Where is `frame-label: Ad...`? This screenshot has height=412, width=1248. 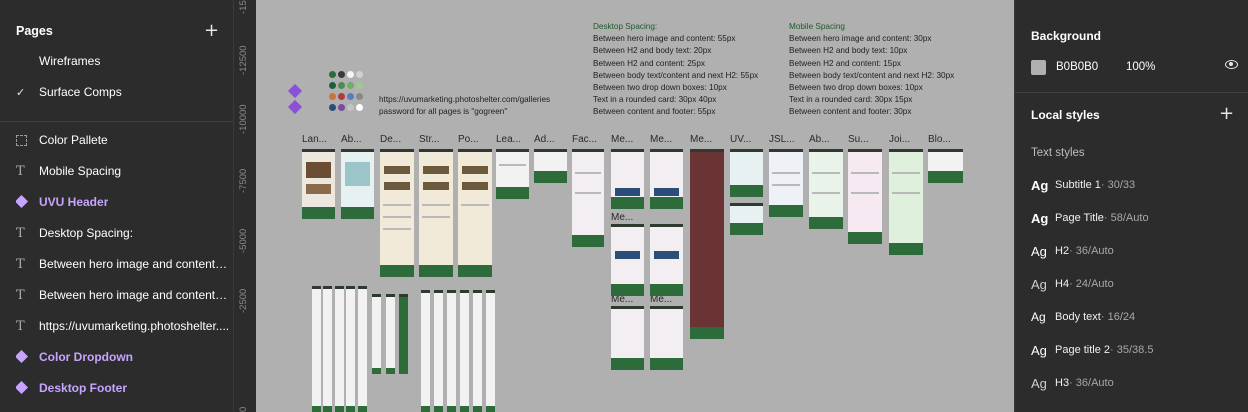 frame-label: Ad... is located at coordinates (544, 139).